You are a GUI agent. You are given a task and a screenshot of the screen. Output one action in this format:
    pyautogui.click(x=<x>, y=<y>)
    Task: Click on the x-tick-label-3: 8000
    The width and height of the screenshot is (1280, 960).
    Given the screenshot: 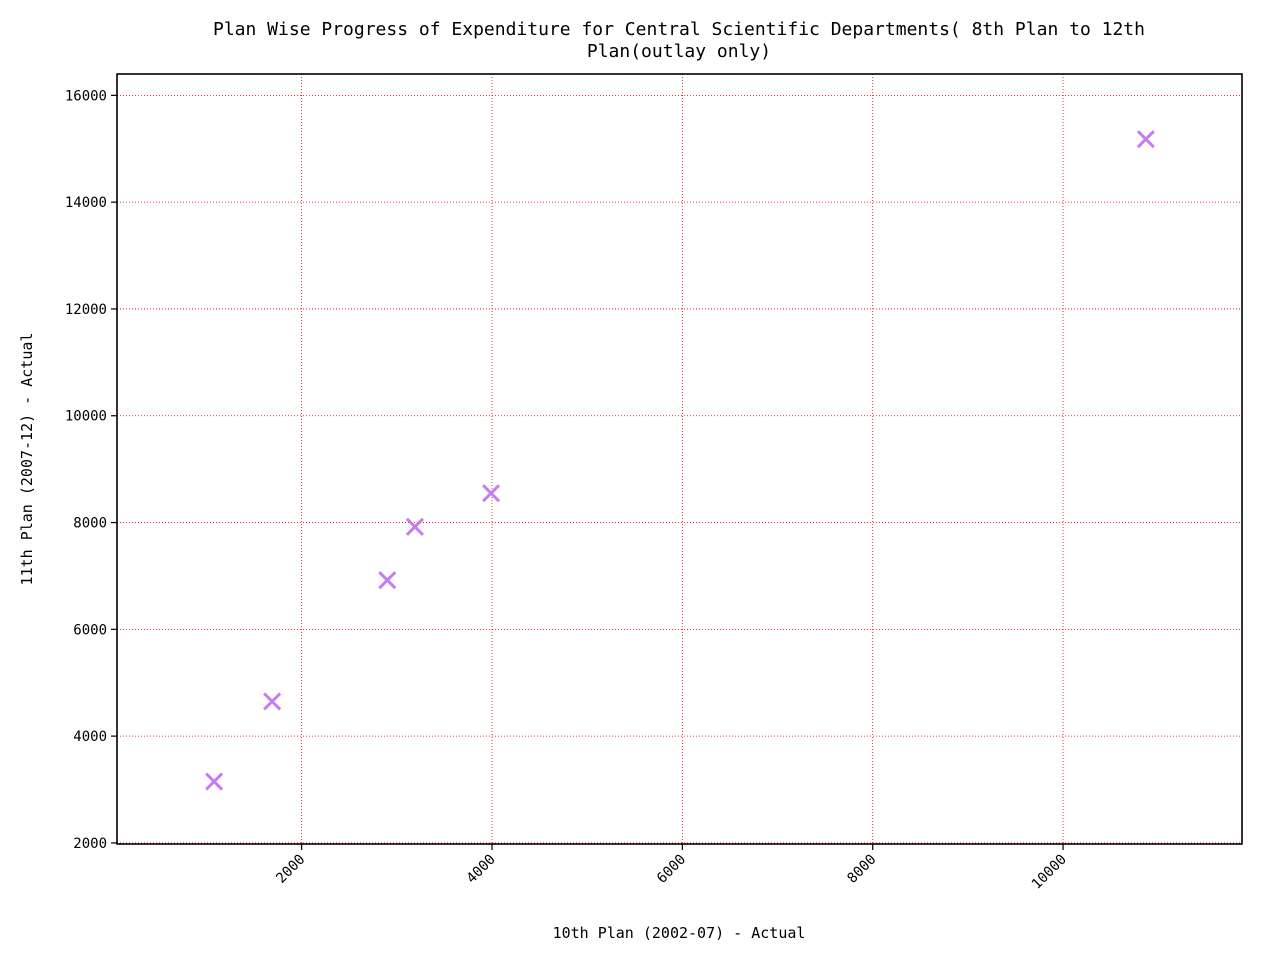 What is the action you would take?
    pyautogui.click(x=861, y=869)
    